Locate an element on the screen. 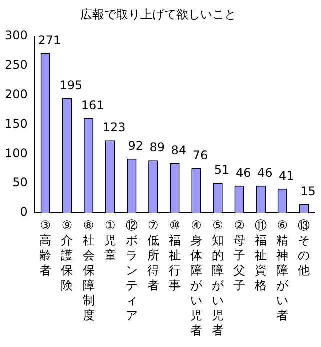 The height and width of the screenshot is (347, 321). x-tick-label: ⑧社会保障制度 is located at coordinates (88, 270).